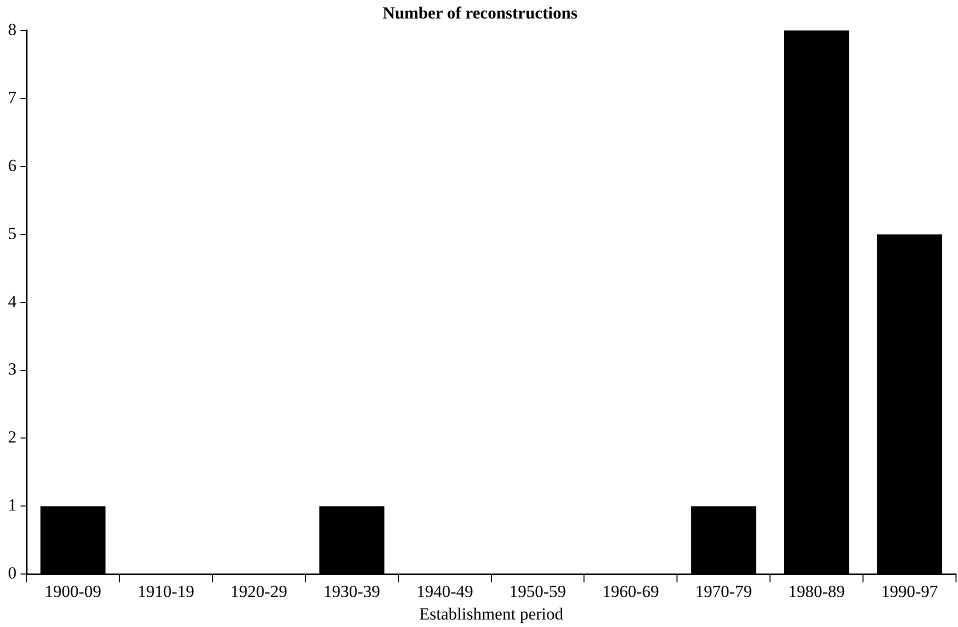 The width and height of the screenshot is (958, 627). I want to click on y-tick-label: 6, so click(12, 165).